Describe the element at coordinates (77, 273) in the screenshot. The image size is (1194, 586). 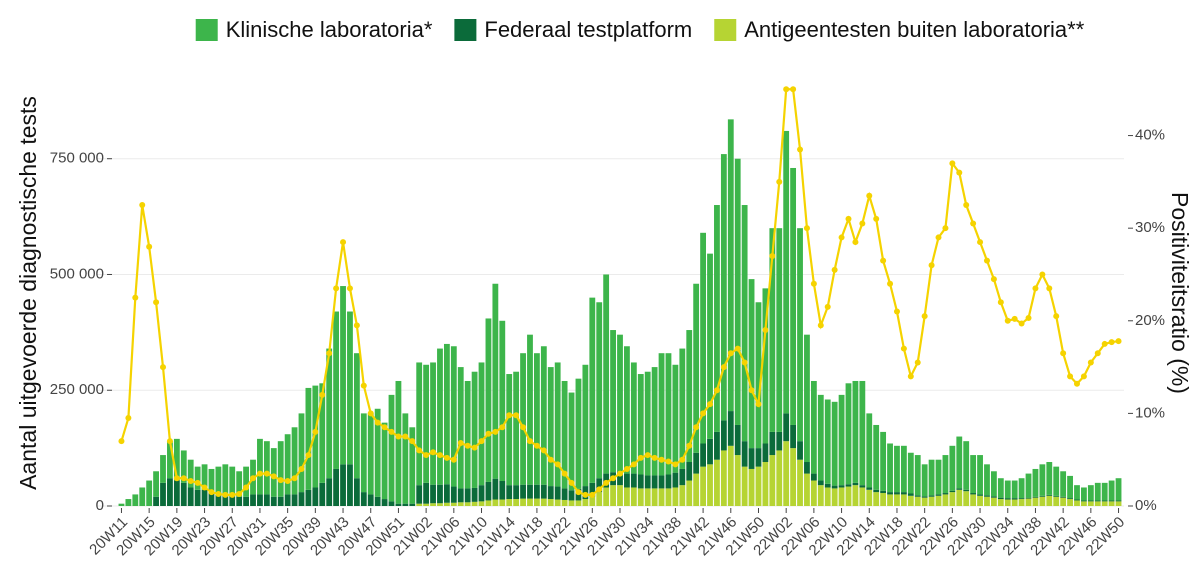
I see `y-tick-label: 500 000` at that location.